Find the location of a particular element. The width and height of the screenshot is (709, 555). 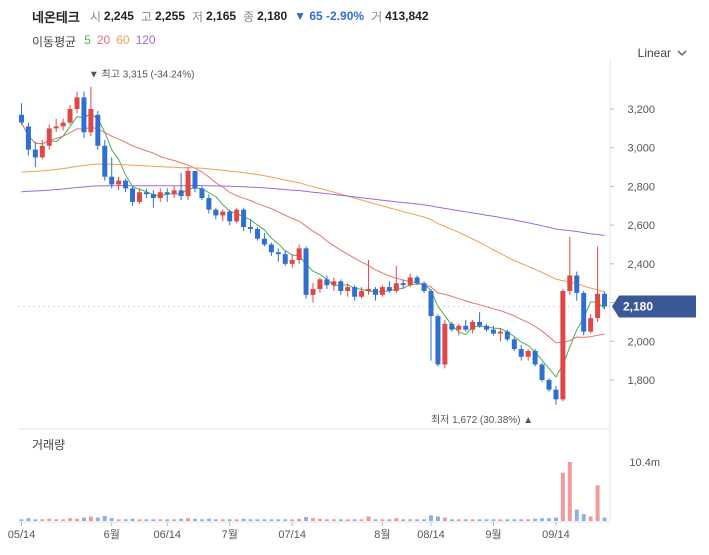

x-tick-label: 08/14 is located at coordinates (431, 535).